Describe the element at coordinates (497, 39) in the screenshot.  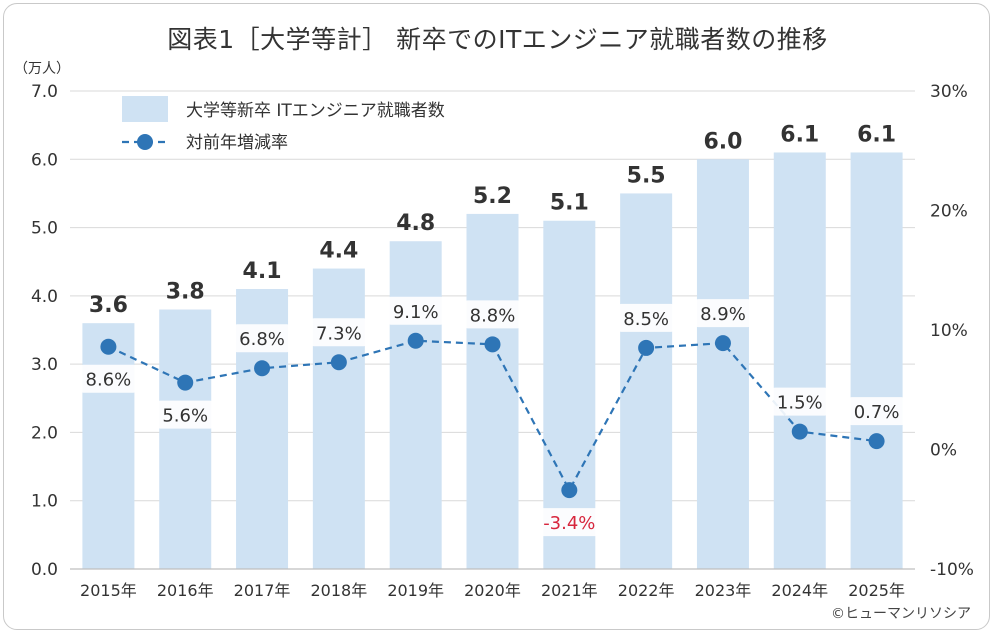
I see `chart-title: 図表1［大学等計］ 新卒でのITエンジニア就職者数の推移` at that location.